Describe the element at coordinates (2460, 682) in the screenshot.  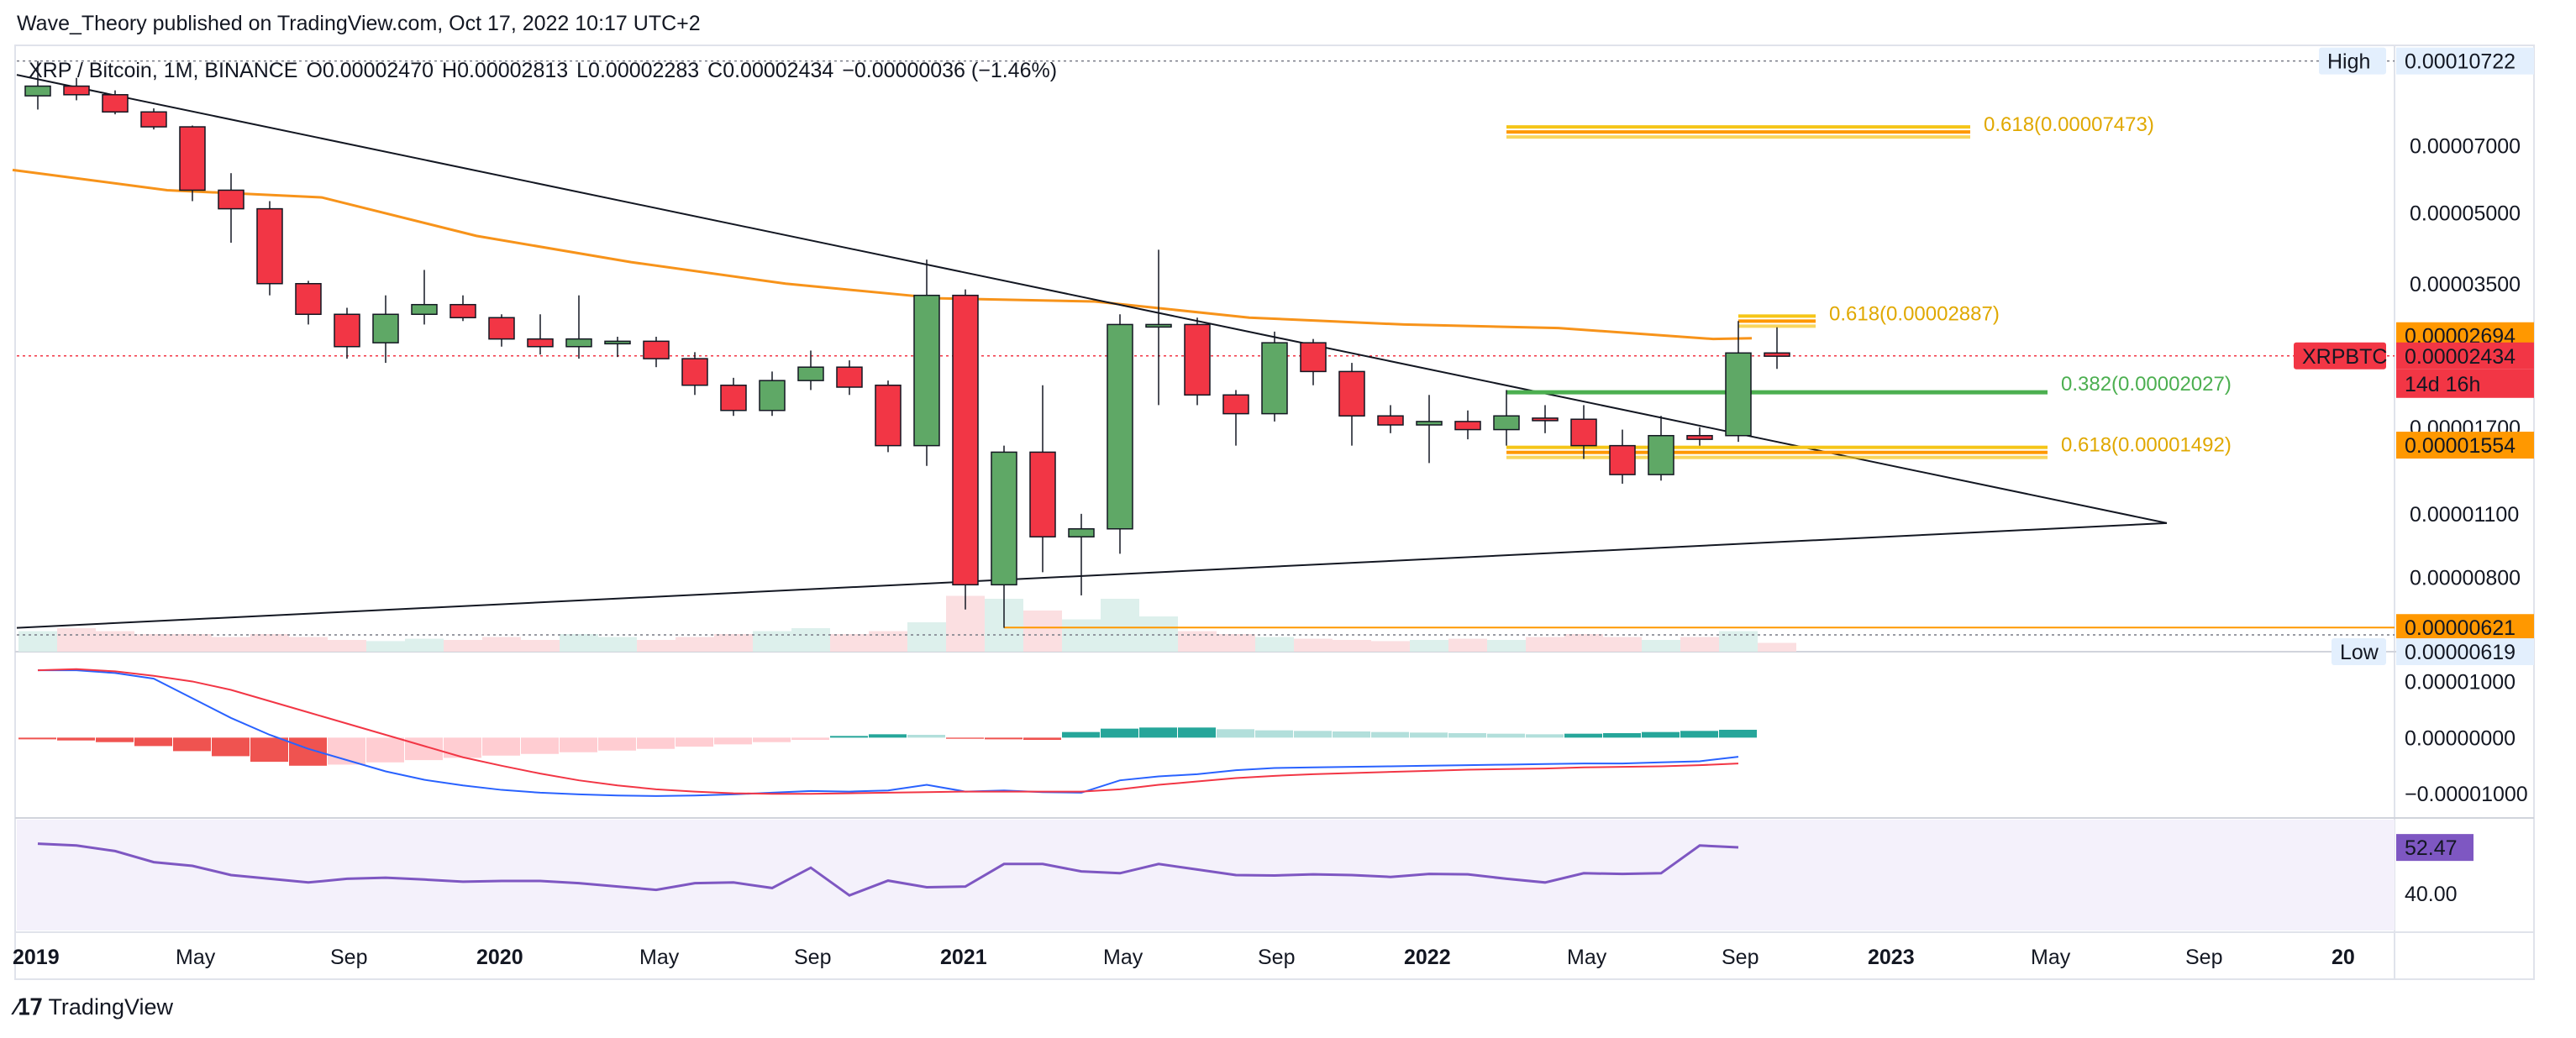
I see `macd-axis-tick: 0.00001000` at that location.